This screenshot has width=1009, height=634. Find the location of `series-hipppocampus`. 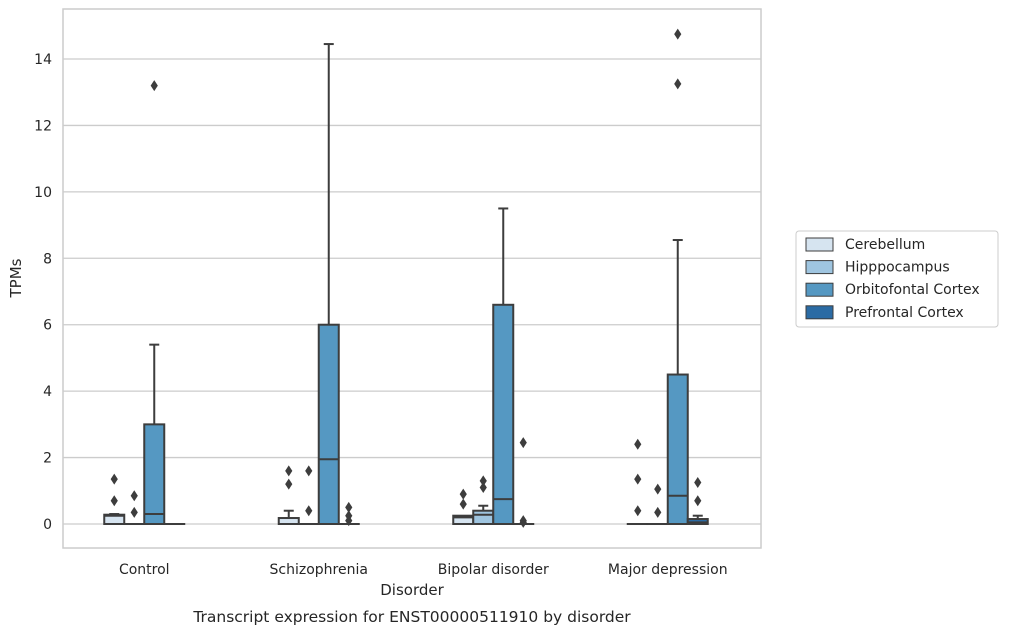

series-hipppocampus is located at coordinates (396, 495).